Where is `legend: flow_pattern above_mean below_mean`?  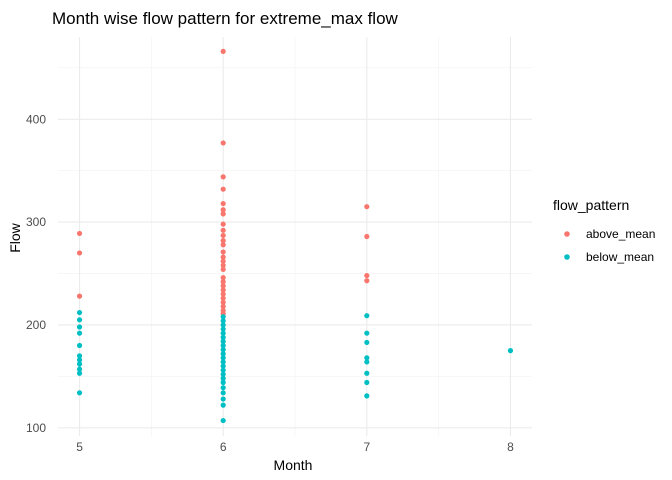
legend: flow_pattern above_mean below_mean is located at coordinates (604, 230).